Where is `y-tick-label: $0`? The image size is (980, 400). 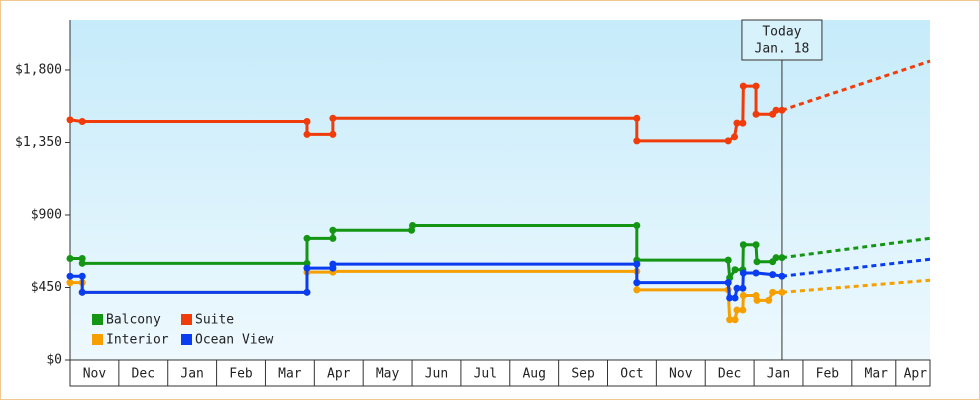 y-tick-label: $0 is located at coordinates (54, 360).